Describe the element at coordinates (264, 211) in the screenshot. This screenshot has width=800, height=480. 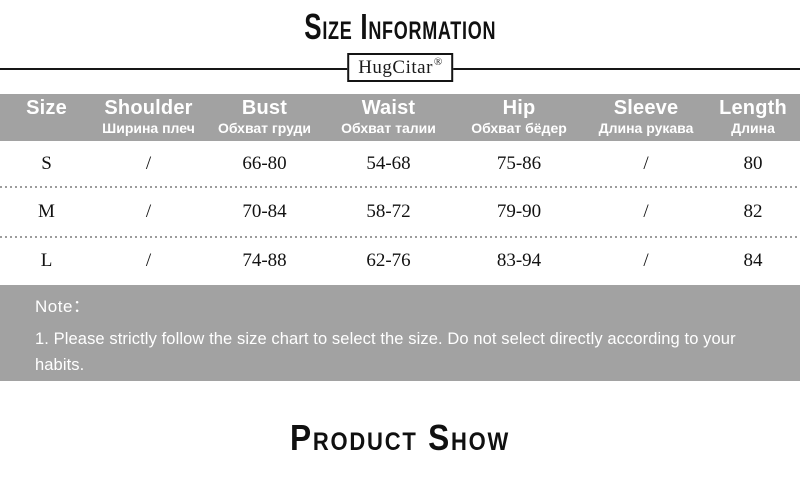
I see `bust-cell: 70-84` at that location.